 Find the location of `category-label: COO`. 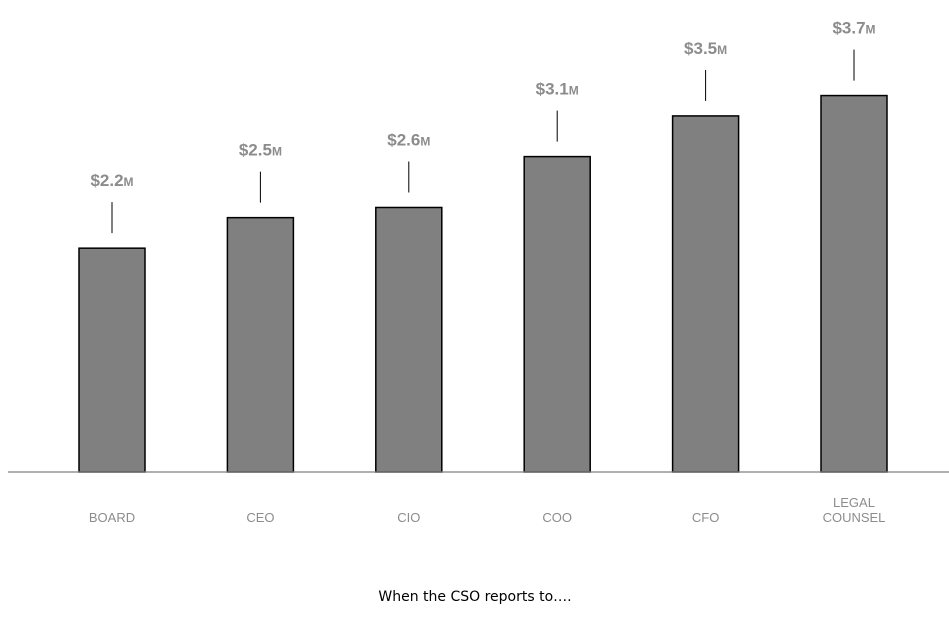

category-label: COO is located at coordinates (557, 517).